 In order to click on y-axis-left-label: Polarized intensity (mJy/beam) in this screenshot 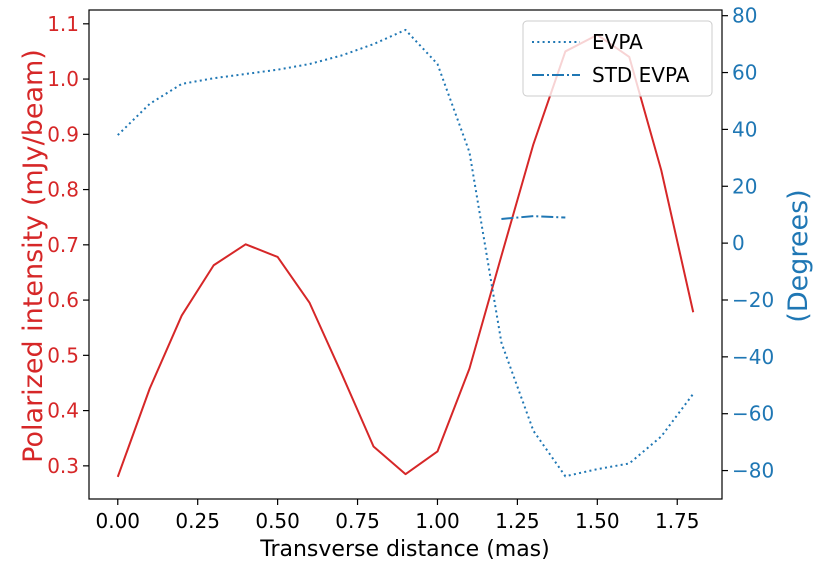, I will do `click(33, 256)`.